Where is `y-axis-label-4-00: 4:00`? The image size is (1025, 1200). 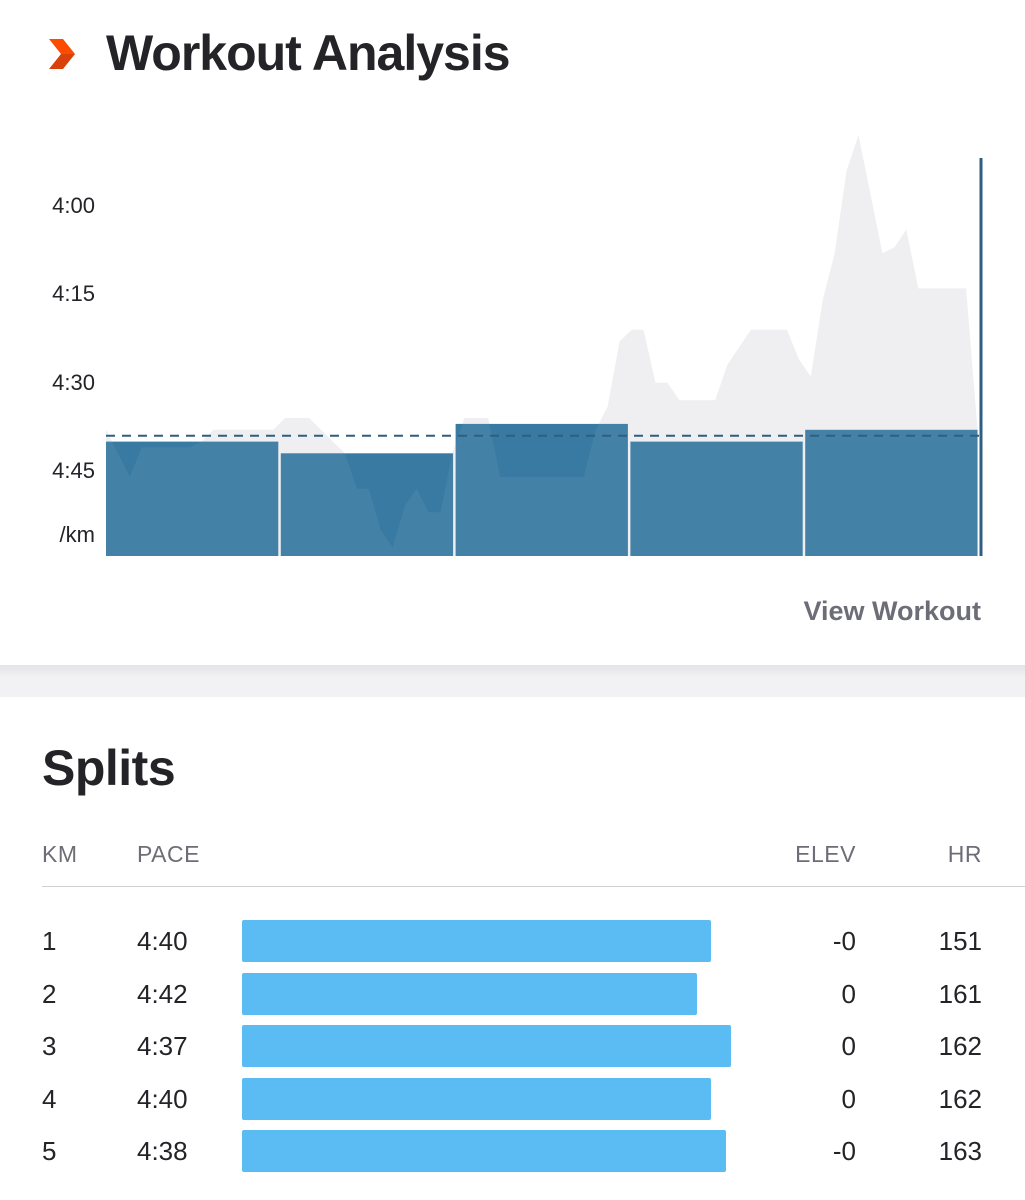 y-axis-label-4-00: 4:00 is located at coordinates (73, 205).